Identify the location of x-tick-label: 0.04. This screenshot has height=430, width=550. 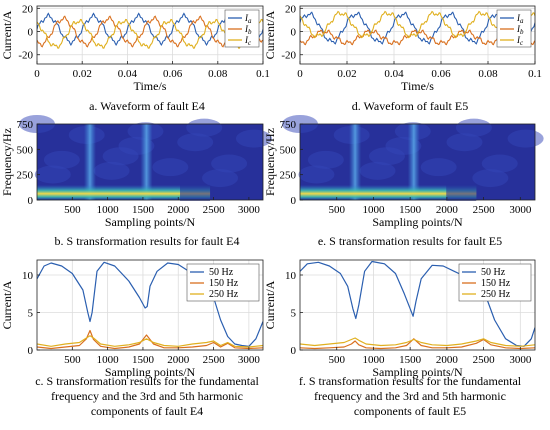
(128, 74).